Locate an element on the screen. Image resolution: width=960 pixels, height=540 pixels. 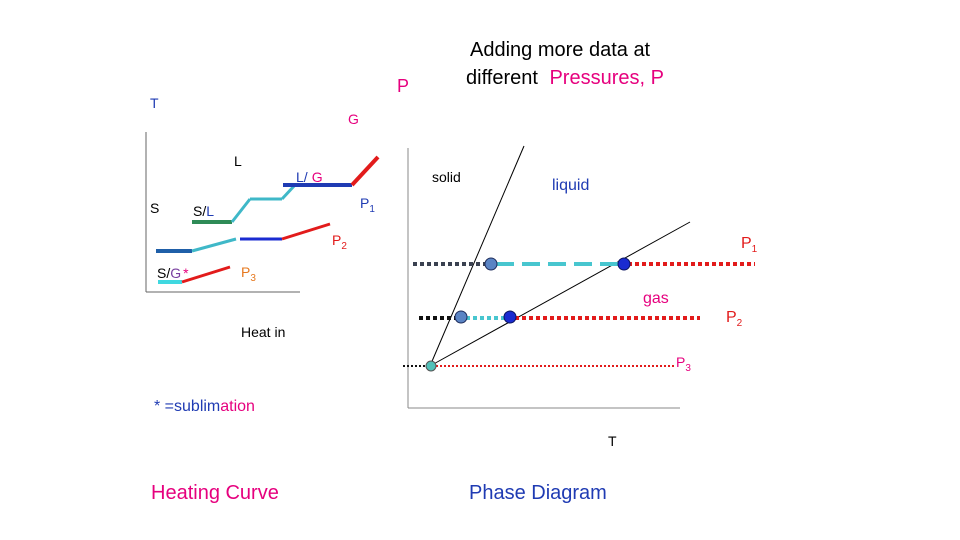
phase-p3-main: P is located at coordinates (680, 362).